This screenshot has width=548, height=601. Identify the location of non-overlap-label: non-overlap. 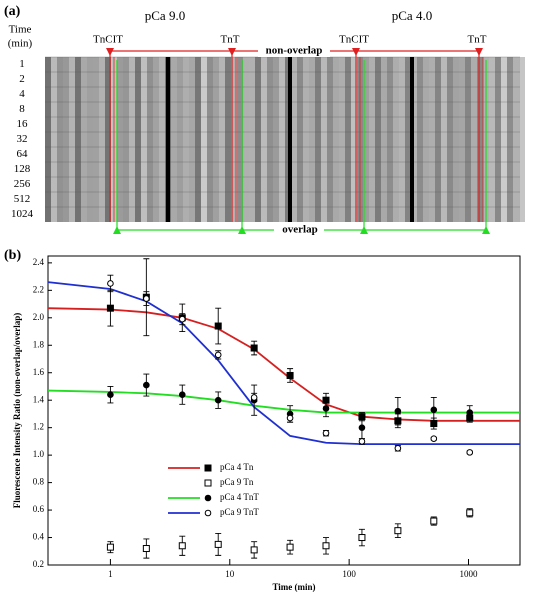
(294, 51).